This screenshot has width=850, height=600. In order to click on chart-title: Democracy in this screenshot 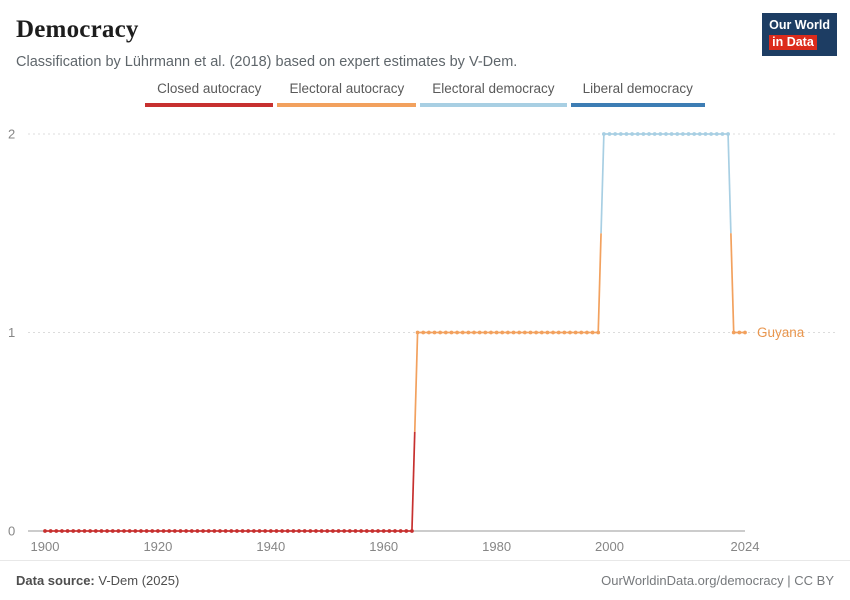, I will do `click(77, 29)`.